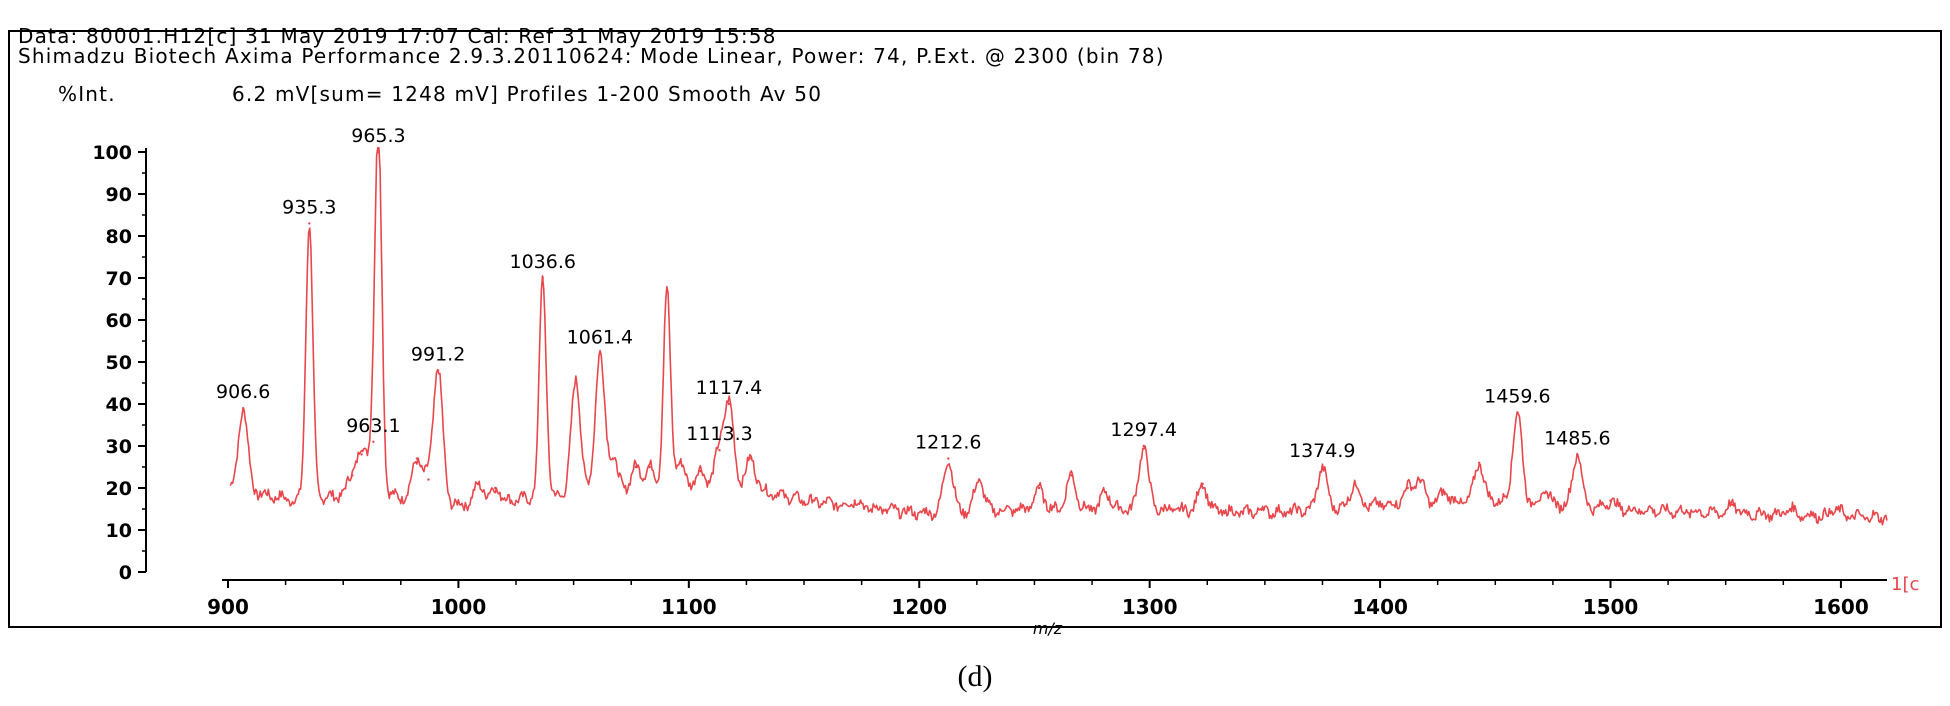 The height and width of the screenshot is (706, 1950). What do you see at coordinates (438, 354) in the screenshot?
I see `peak-label: 991.2` at bounding box center [438, 354].